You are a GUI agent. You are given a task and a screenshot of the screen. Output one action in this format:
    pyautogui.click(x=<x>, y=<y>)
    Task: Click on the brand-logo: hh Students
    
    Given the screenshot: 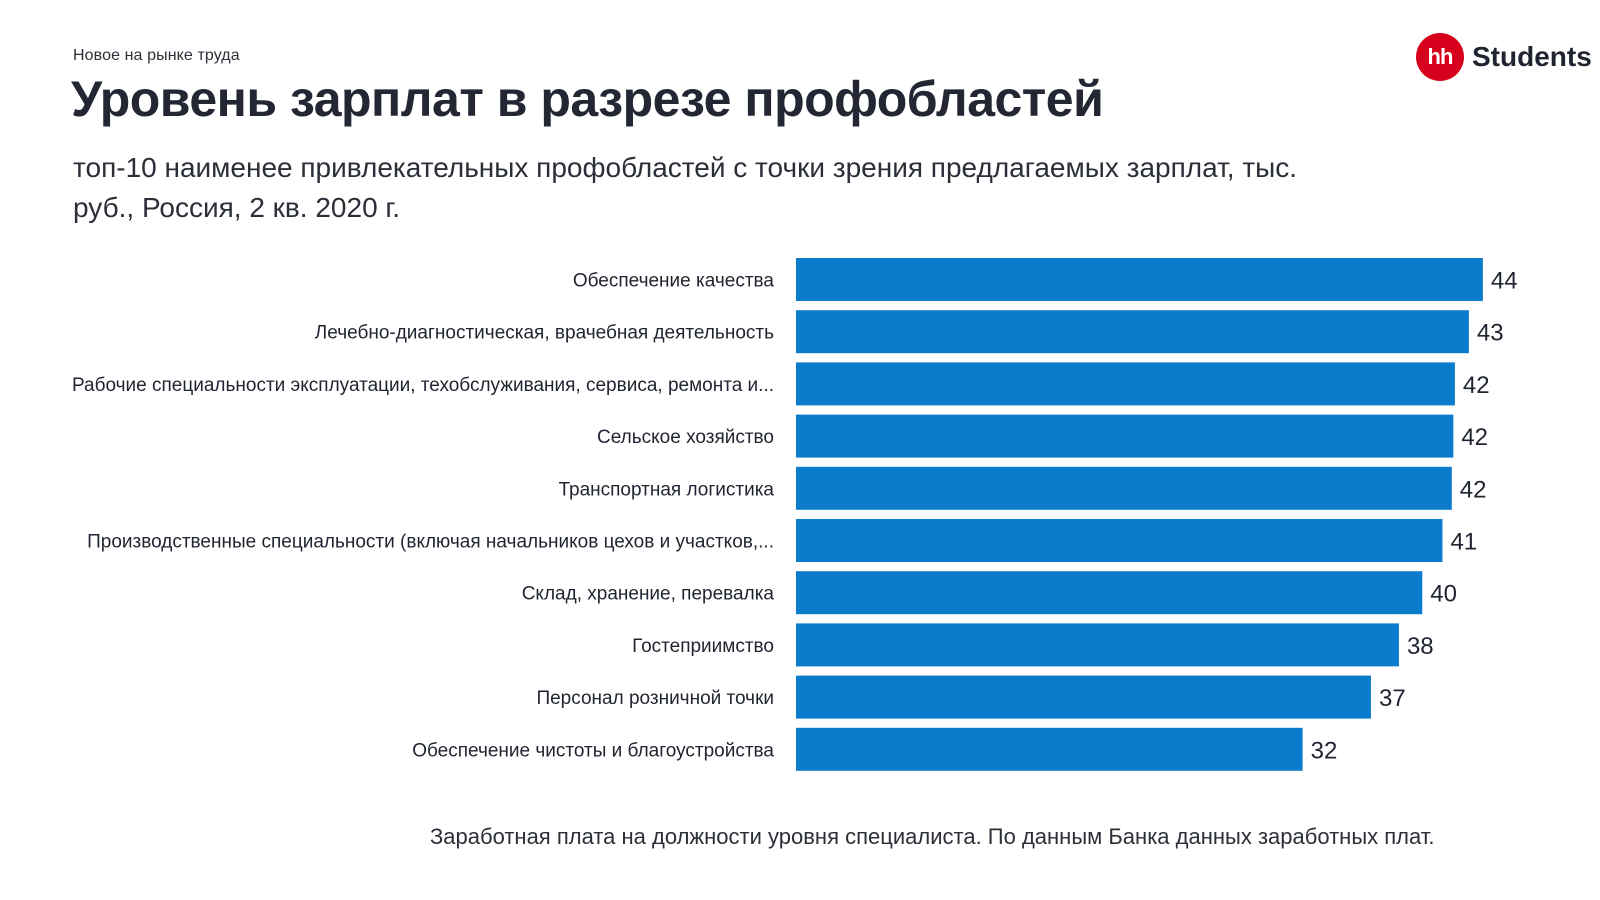 What is the action you would take?
    pyautogui.click(x=1504, y=57)
    